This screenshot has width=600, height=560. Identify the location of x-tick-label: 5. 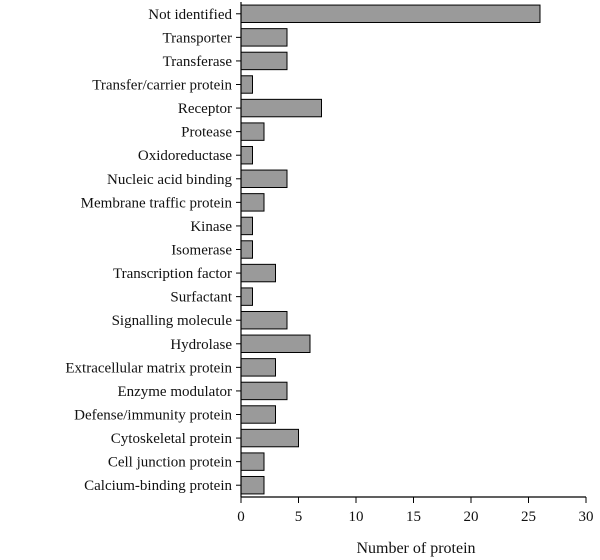
(299, 517).